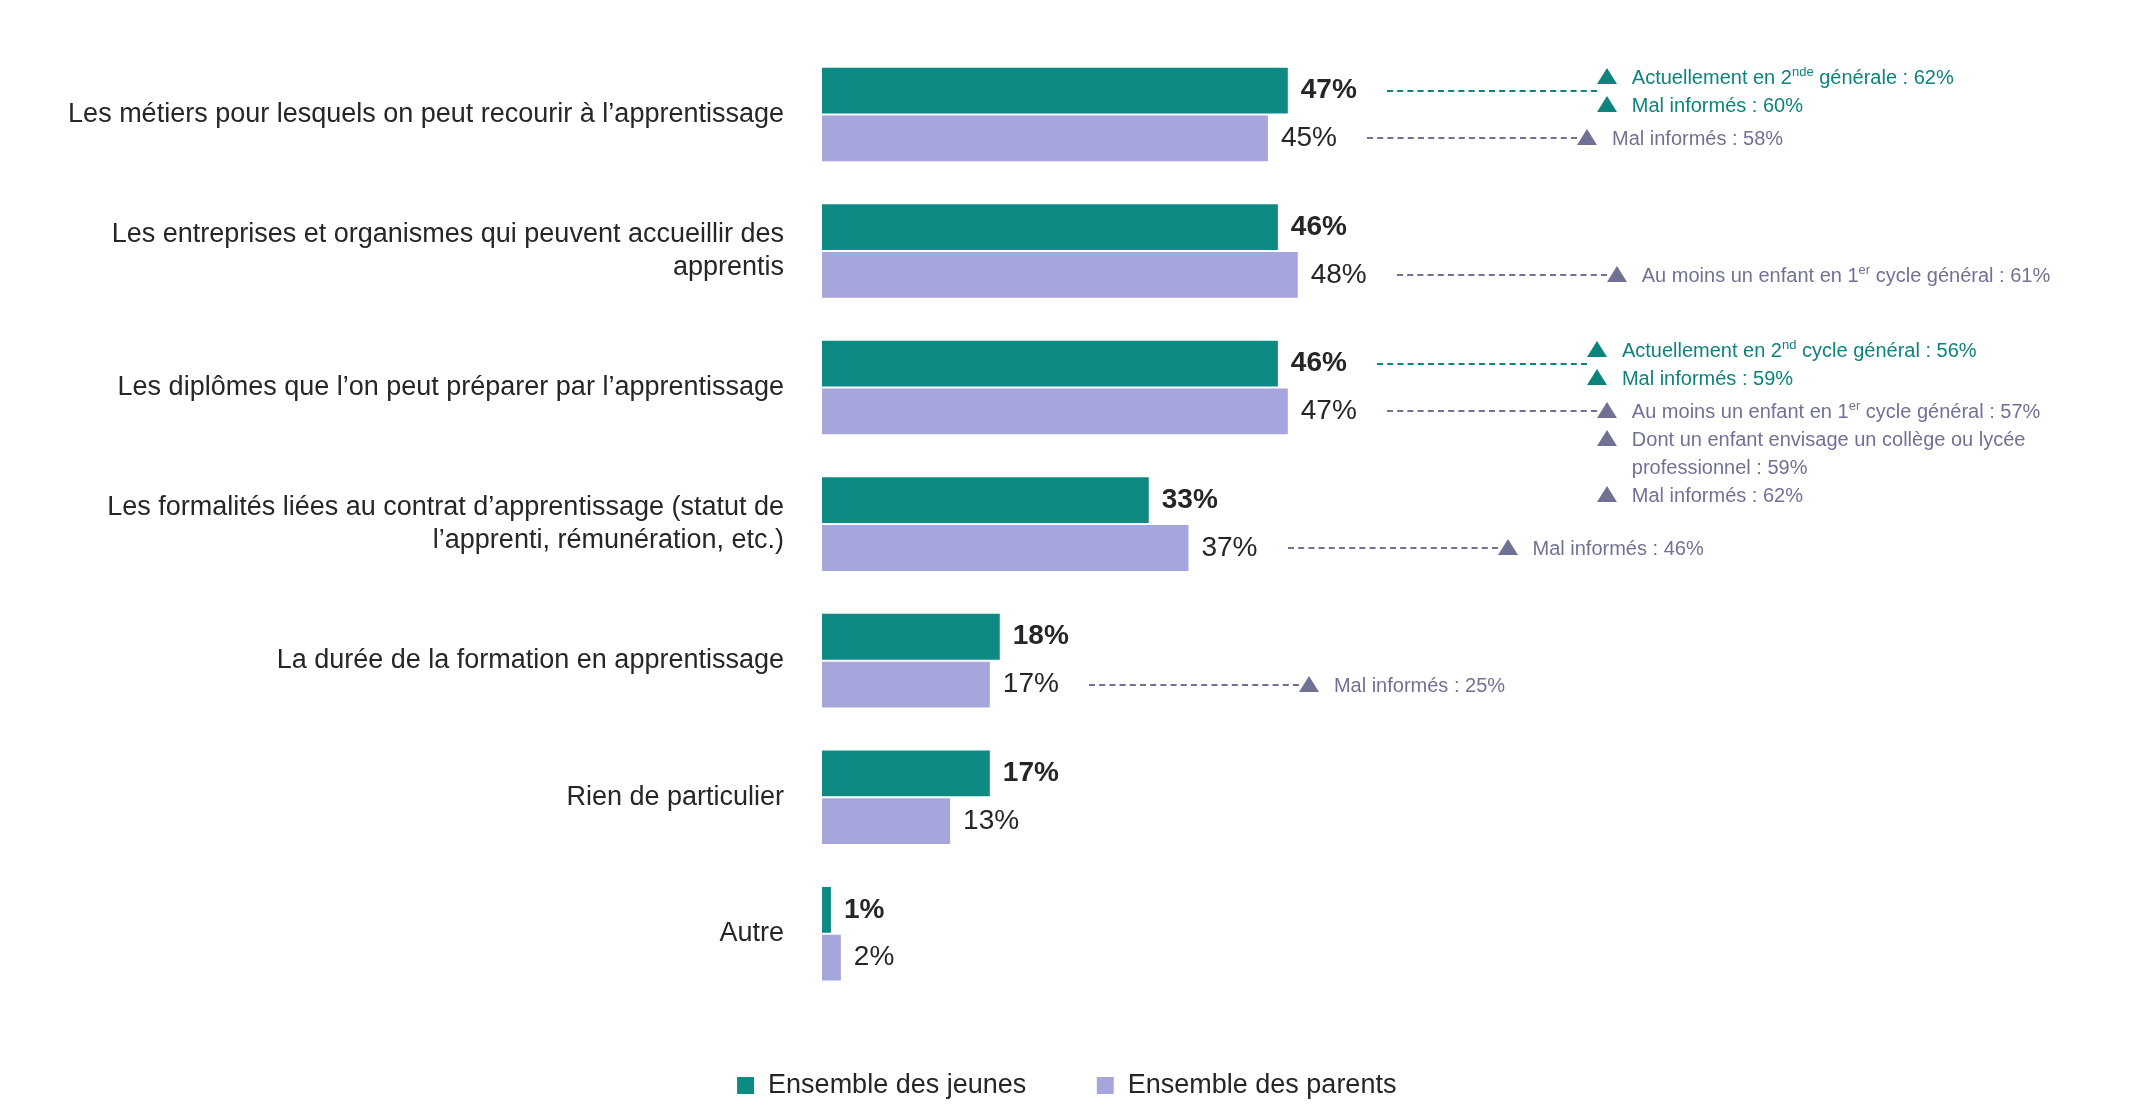 The height and width of the screenshot is (1109, 2133). Describe the element at coordinates (1829, 454) in the screenshot. I see `text: Dont un enfant envisage un collège ou lycée professionnel : 59%` at that location.